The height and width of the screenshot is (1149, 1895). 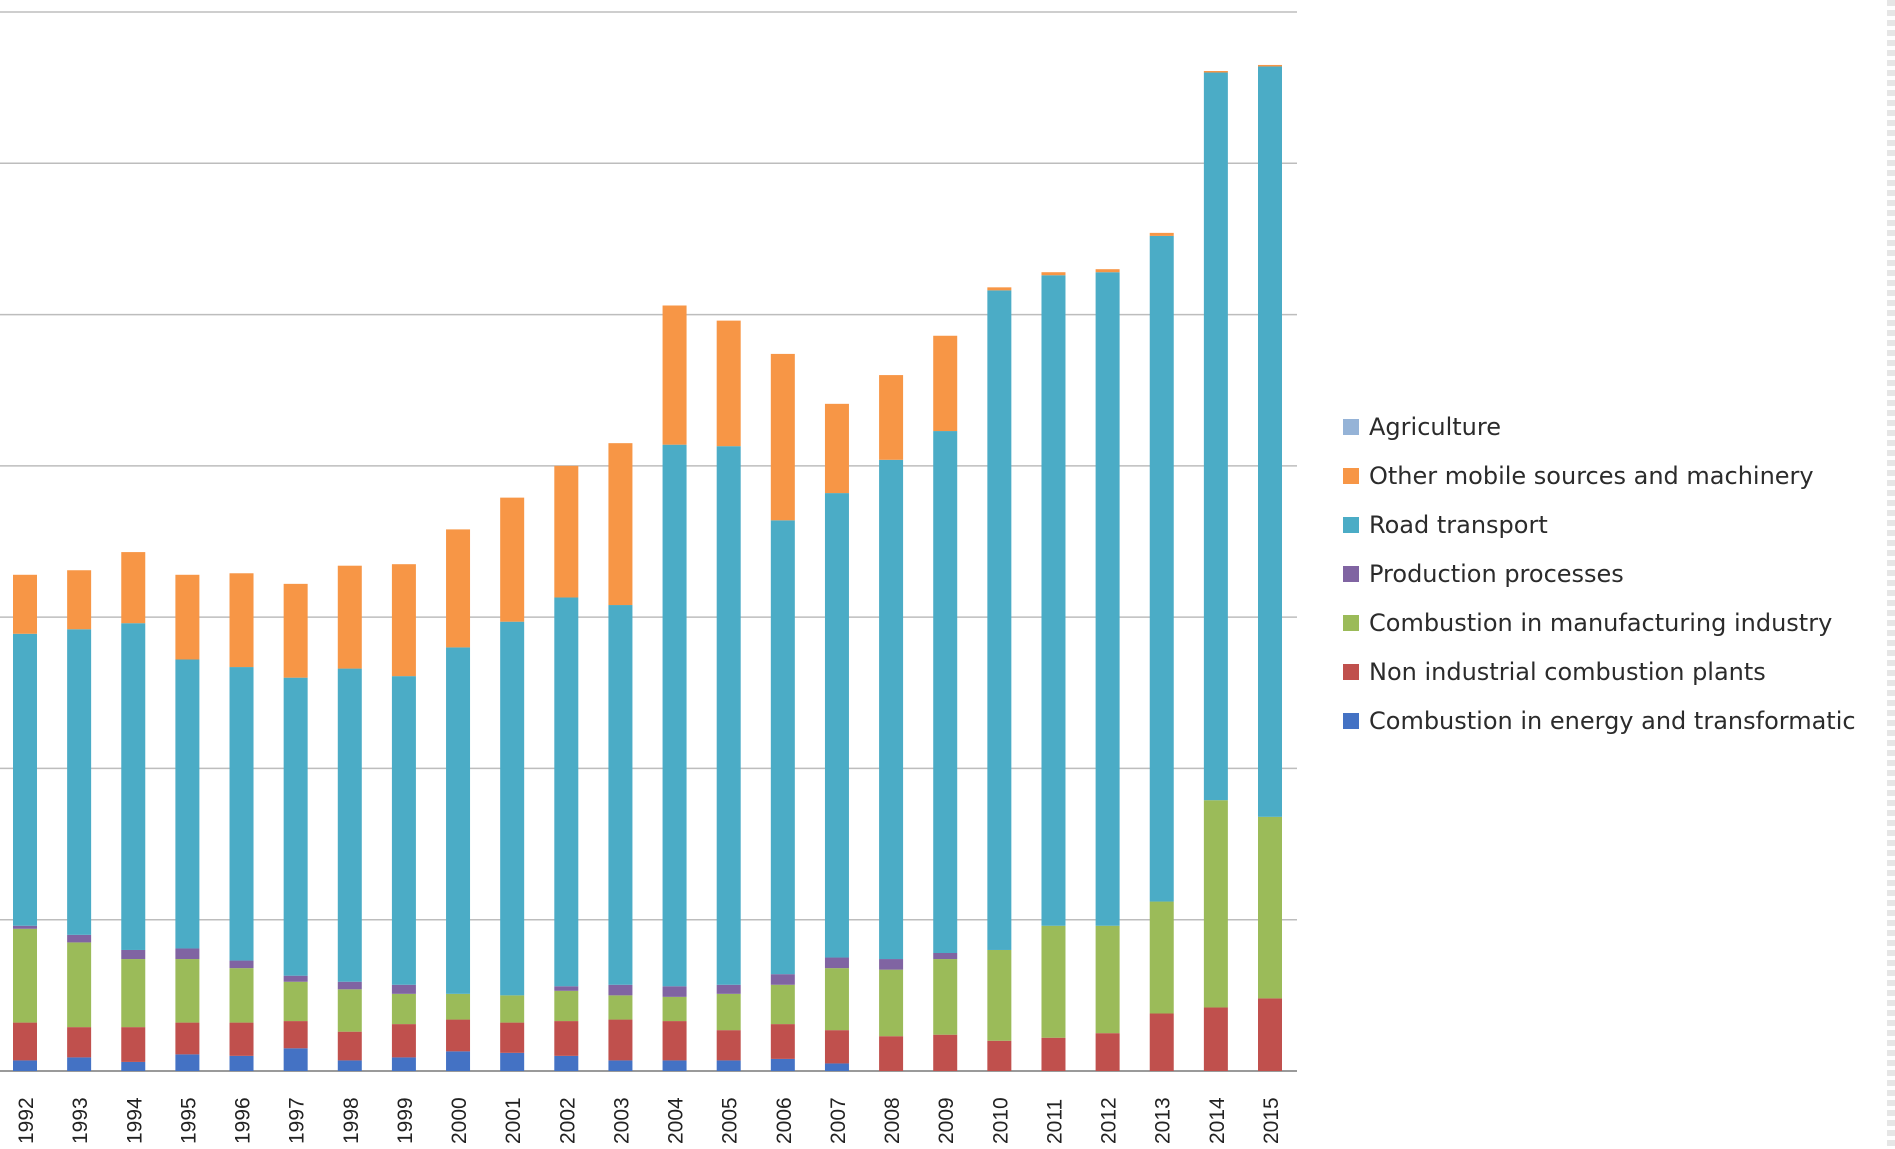 I want to click on slide-edge, so click(x=1891, y=574).